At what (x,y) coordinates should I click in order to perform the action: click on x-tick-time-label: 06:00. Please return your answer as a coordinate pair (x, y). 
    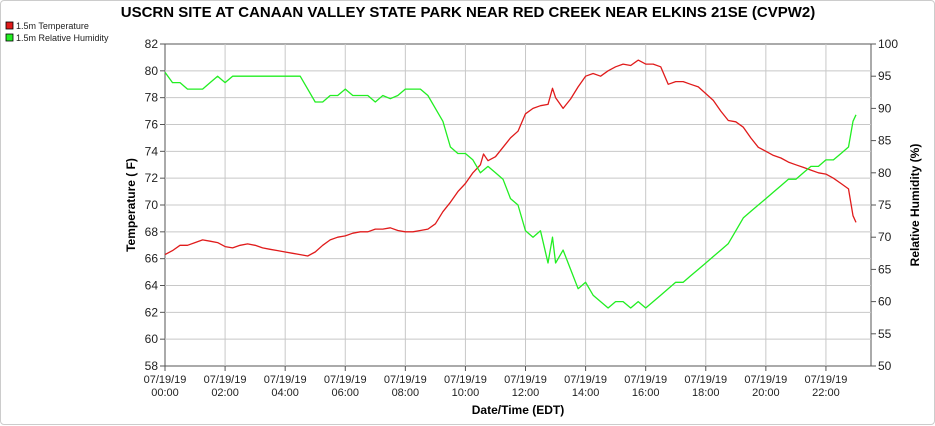
    Looking at the image, I should click on (345, 393).